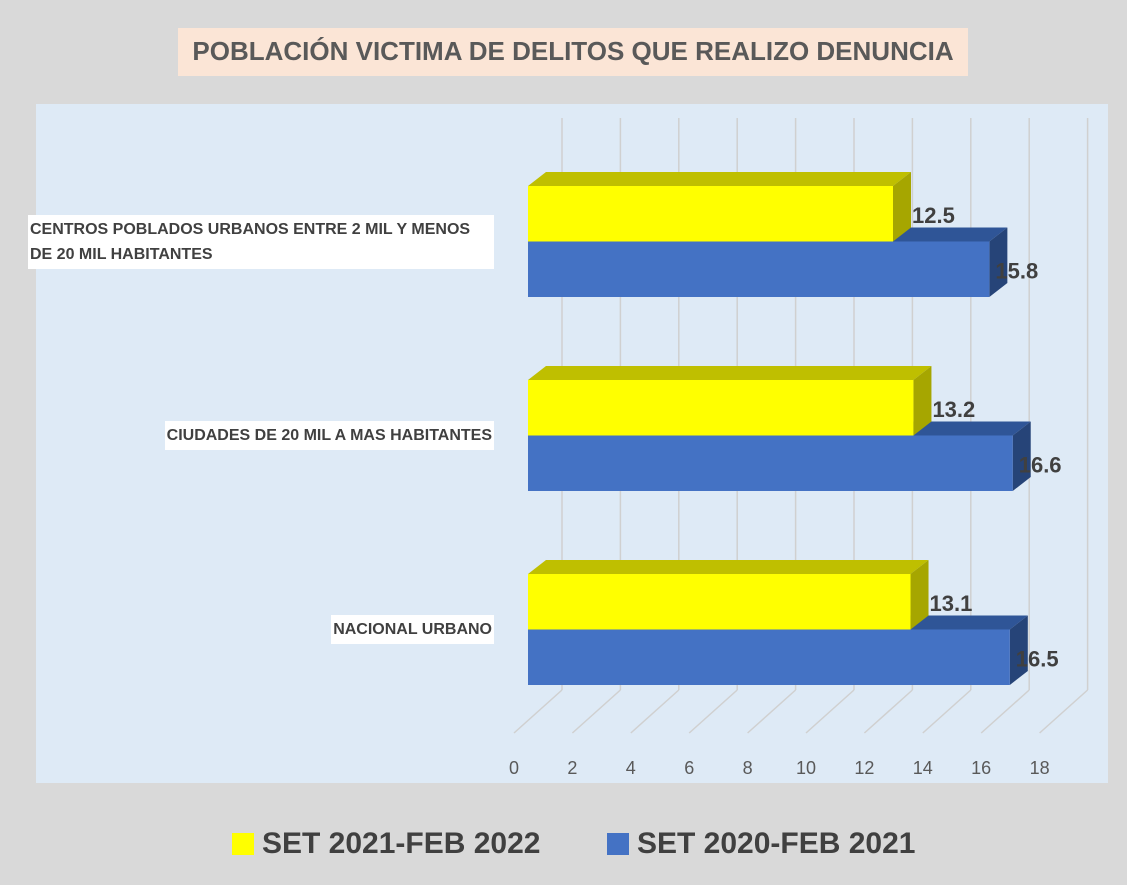  I want to click on value-label: 13.2, so click(953, 409).